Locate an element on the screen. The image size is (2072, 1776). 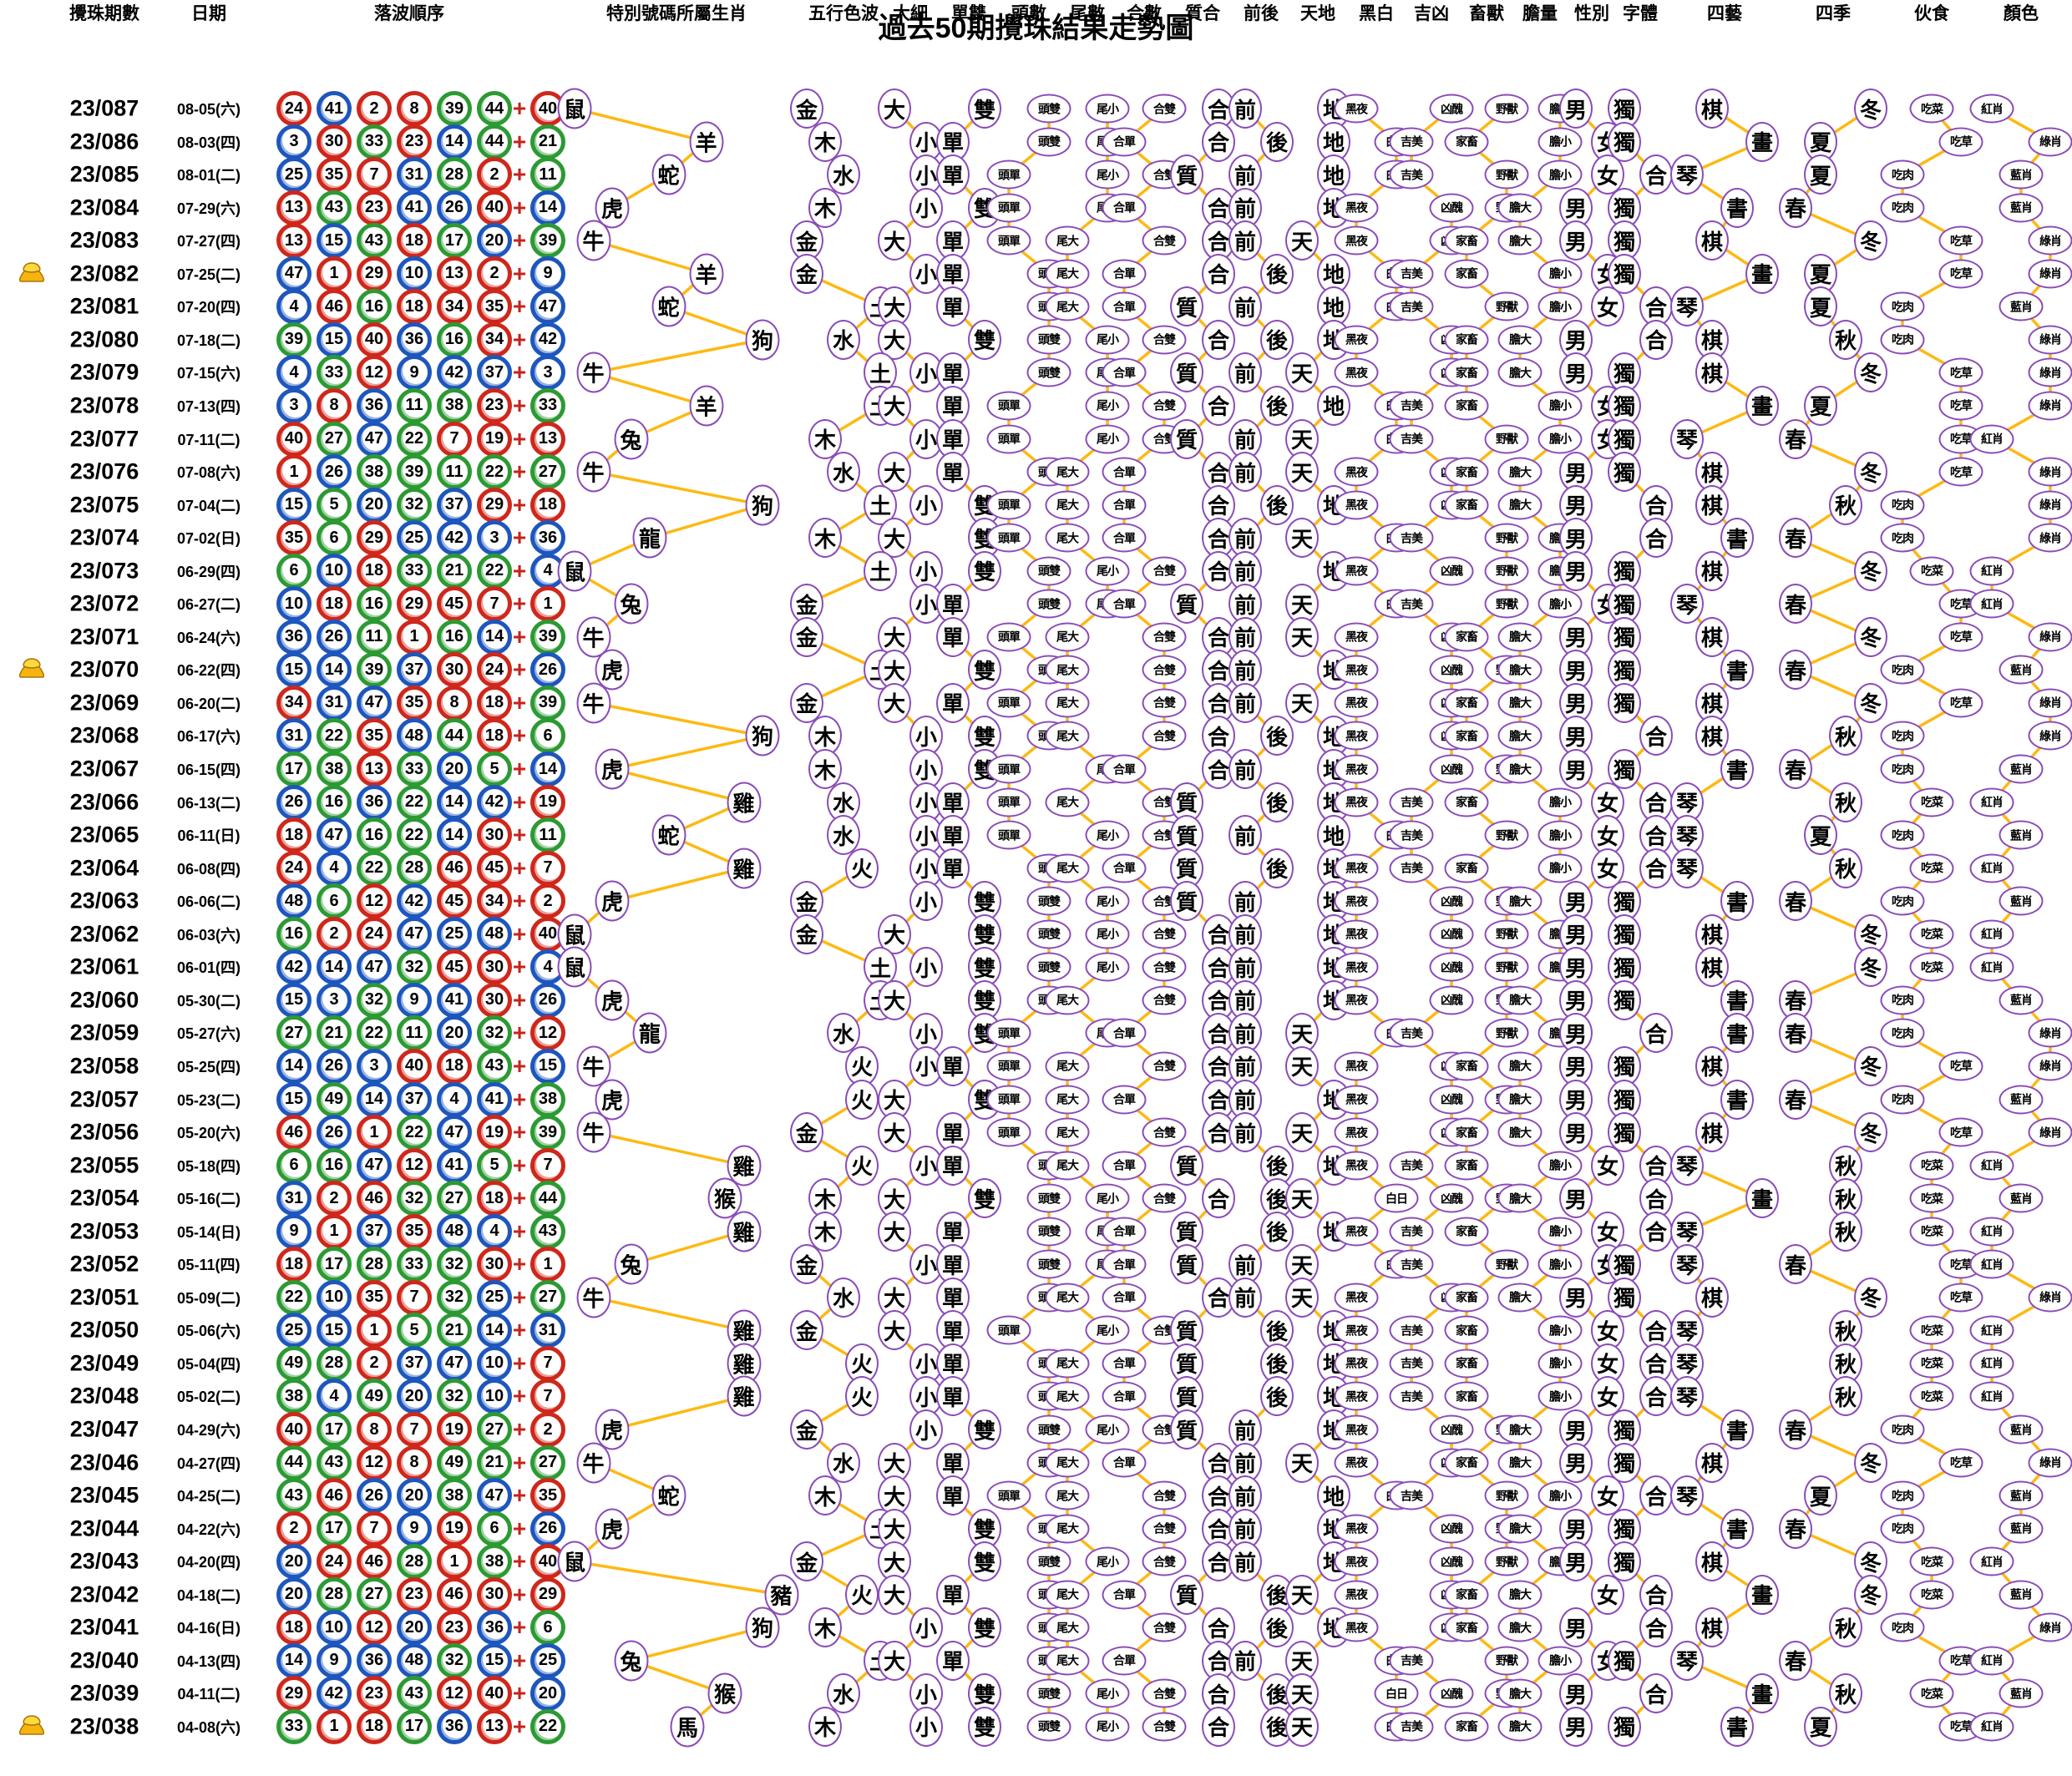
trend-node-單雙: 單 is located at coordinates (953, 1132).